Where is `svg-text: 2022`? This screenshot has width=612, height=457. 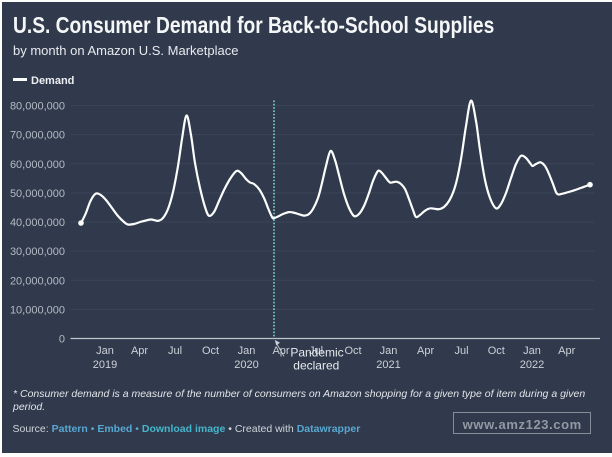 svg-text: 2022 is located at coordinates (532, 365).